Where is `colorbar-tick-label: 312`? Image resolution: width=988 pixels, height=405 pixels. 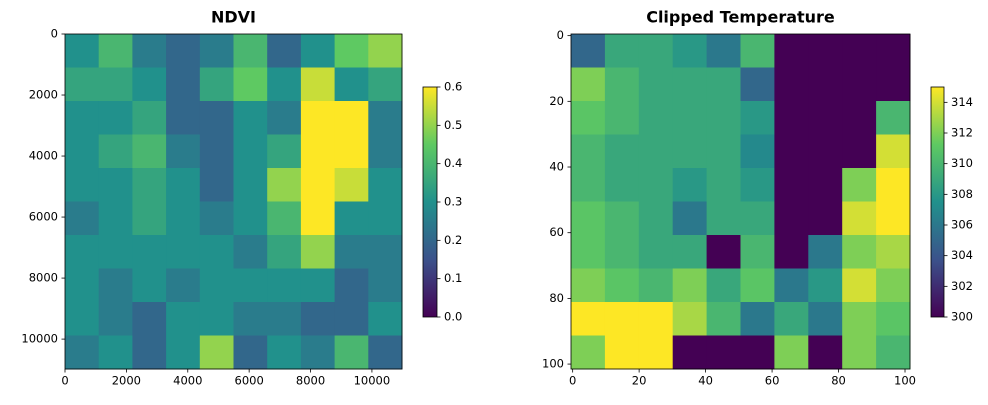 colorbar-tick-label: 312 is located at coordinates (962, 133).